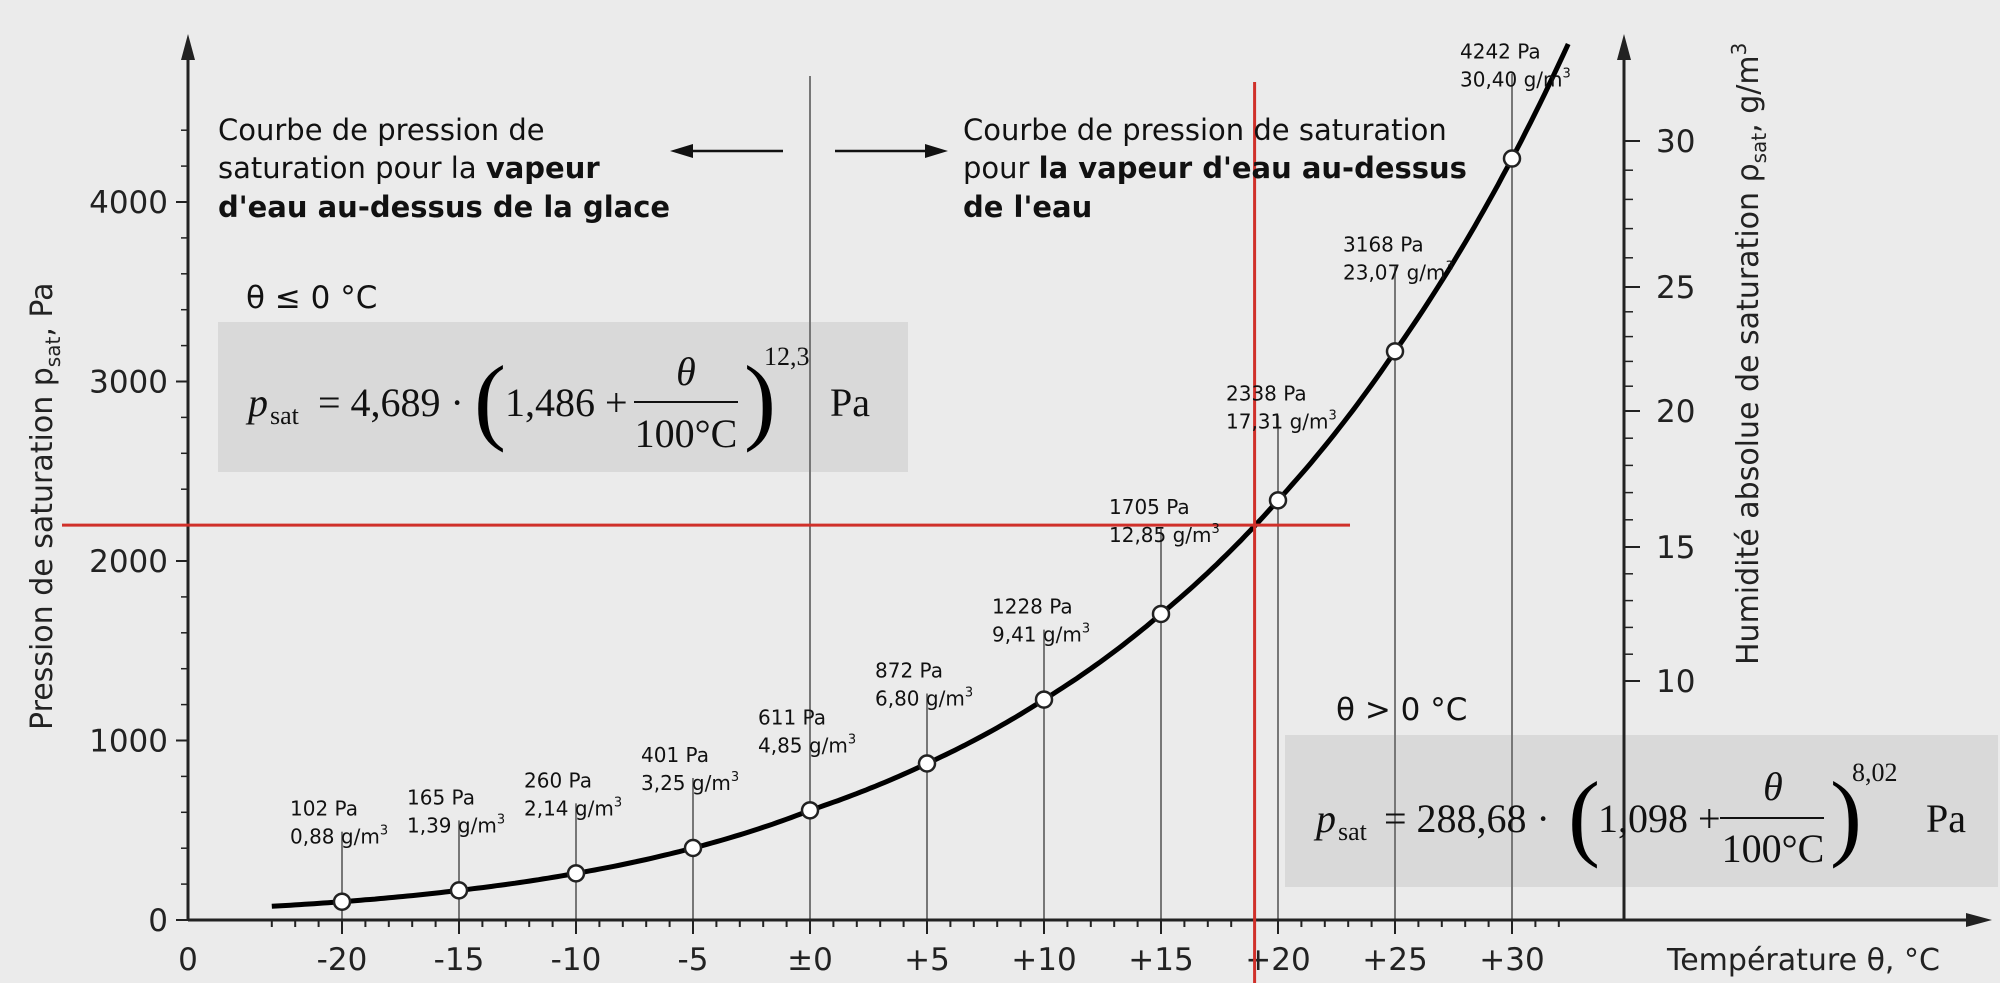 The height and width of the screenshot is (983, 2000). What do you see at coordinates (324, 809) in the screenshot?
I see `data-point-pressure-label: 102 Pa` at bounding box center [324, 809].